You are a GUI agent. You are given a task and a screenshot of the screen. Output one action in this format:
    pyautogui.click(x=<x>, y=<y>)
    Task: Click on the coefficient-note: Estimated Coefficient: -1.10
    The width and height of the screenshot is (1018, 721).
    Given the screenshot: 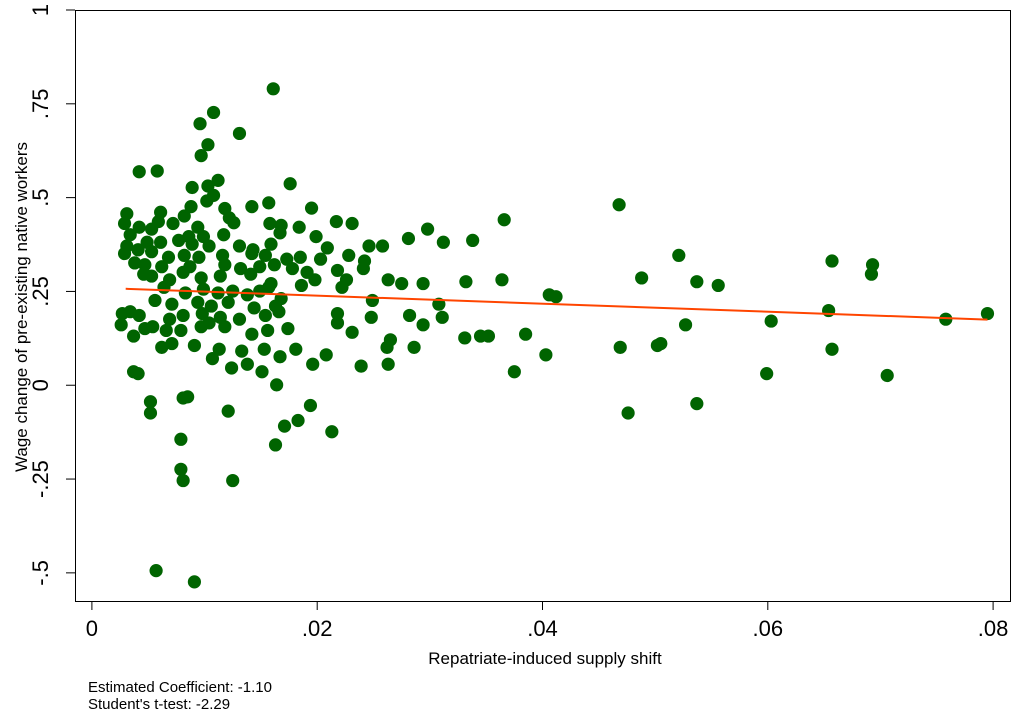 What is the action you would take?
    pyautogui.click(x=180, y=687)
    